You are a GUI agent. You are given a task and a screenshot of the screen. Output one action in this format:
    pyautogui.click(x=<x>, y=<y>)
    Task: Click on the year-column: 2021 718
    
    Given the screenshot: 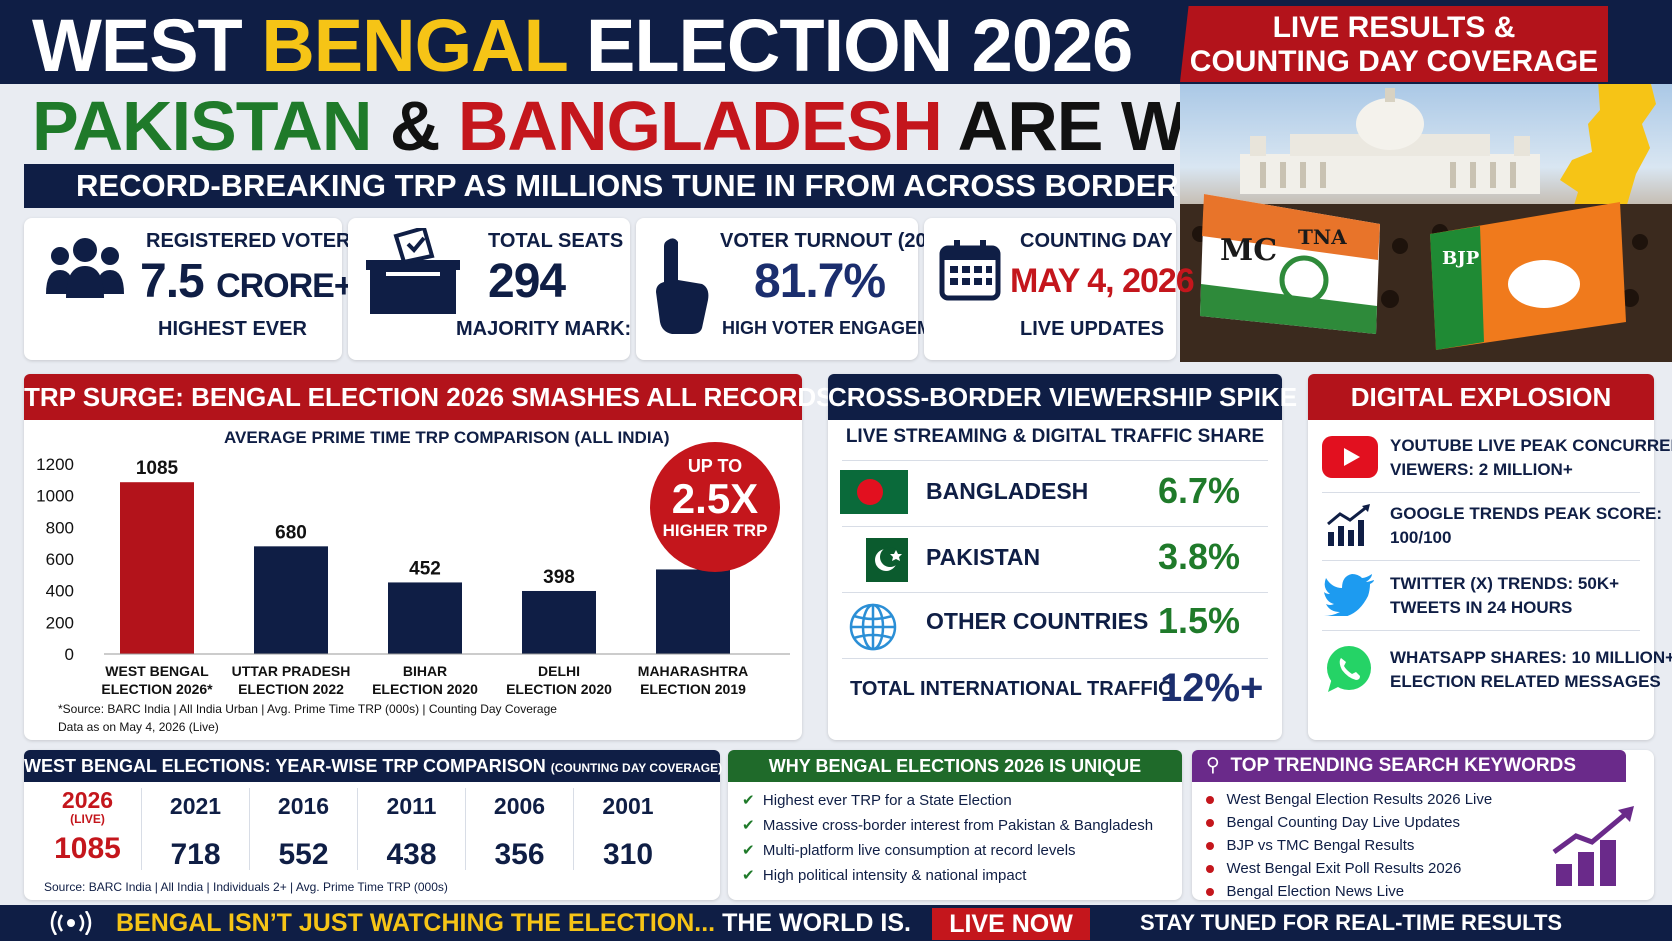 What is the action you would take?
    pyautogui.click(x=196, y=829)
    